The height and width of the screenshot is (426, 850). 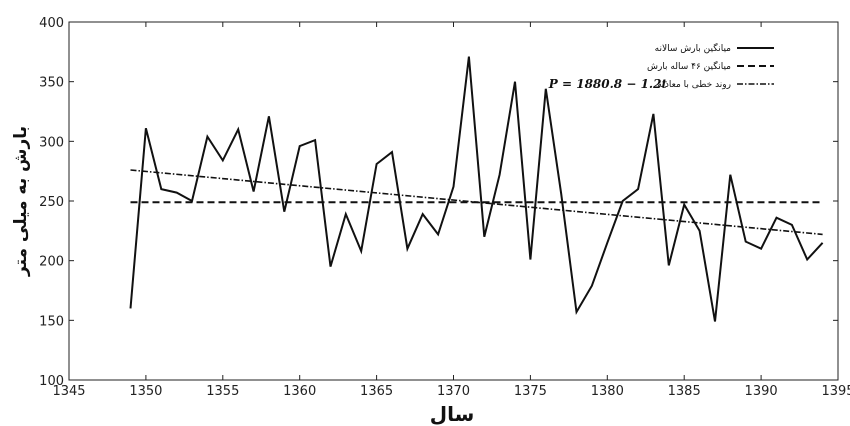 What do you see at coordinates (145, 391) in the screenshot?
I see `x-tick-label: 1350` at bounding box center [145, 391].